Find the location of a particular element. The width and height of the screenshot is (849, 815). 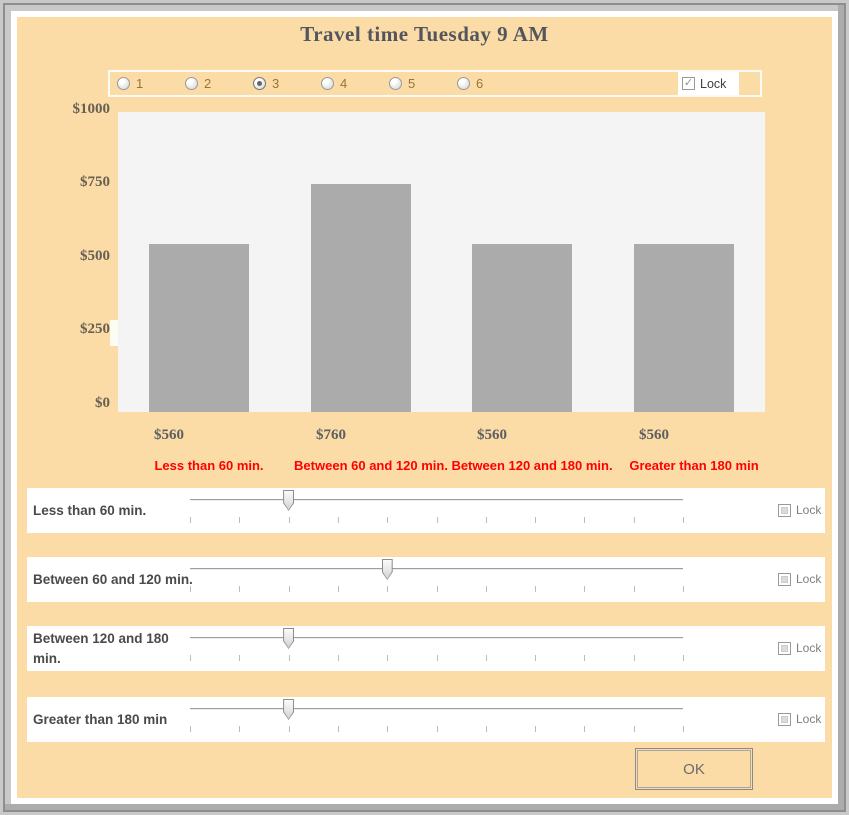

axis-marker-notch is located at coordinates (114, 333).